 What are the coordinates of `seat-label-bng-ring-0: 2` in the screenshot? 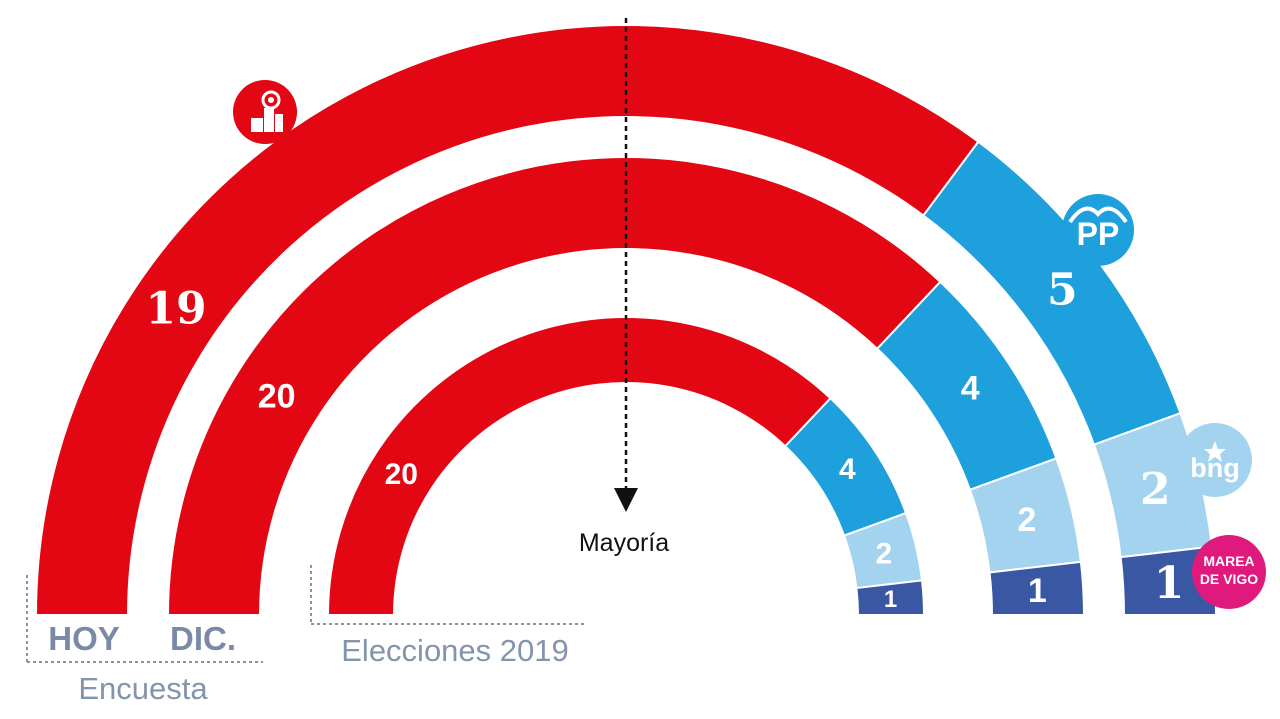 It's located at (1155, 489).